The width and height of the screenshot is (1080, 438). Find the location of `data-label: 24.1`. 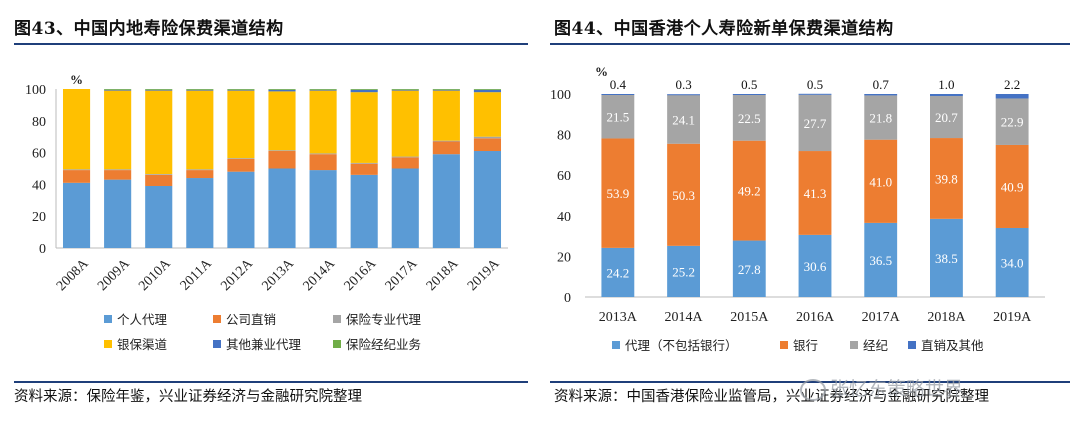

data-label: 24.1 is located at coordinates (683, 119).